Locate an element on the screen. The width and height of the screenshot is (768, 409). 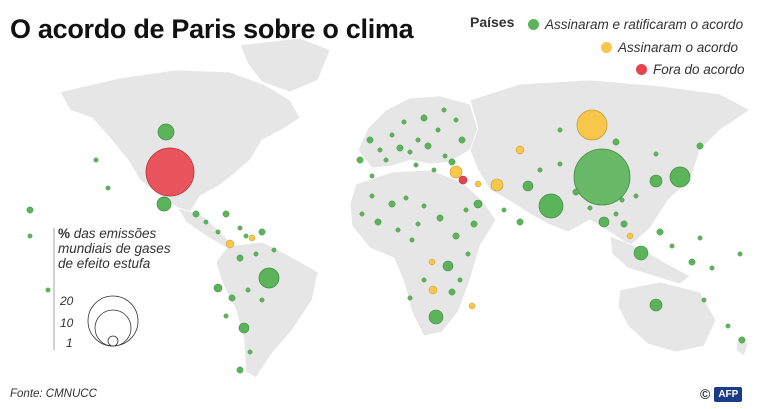
bubble-signed-asia is located at coordinates (630, 236).